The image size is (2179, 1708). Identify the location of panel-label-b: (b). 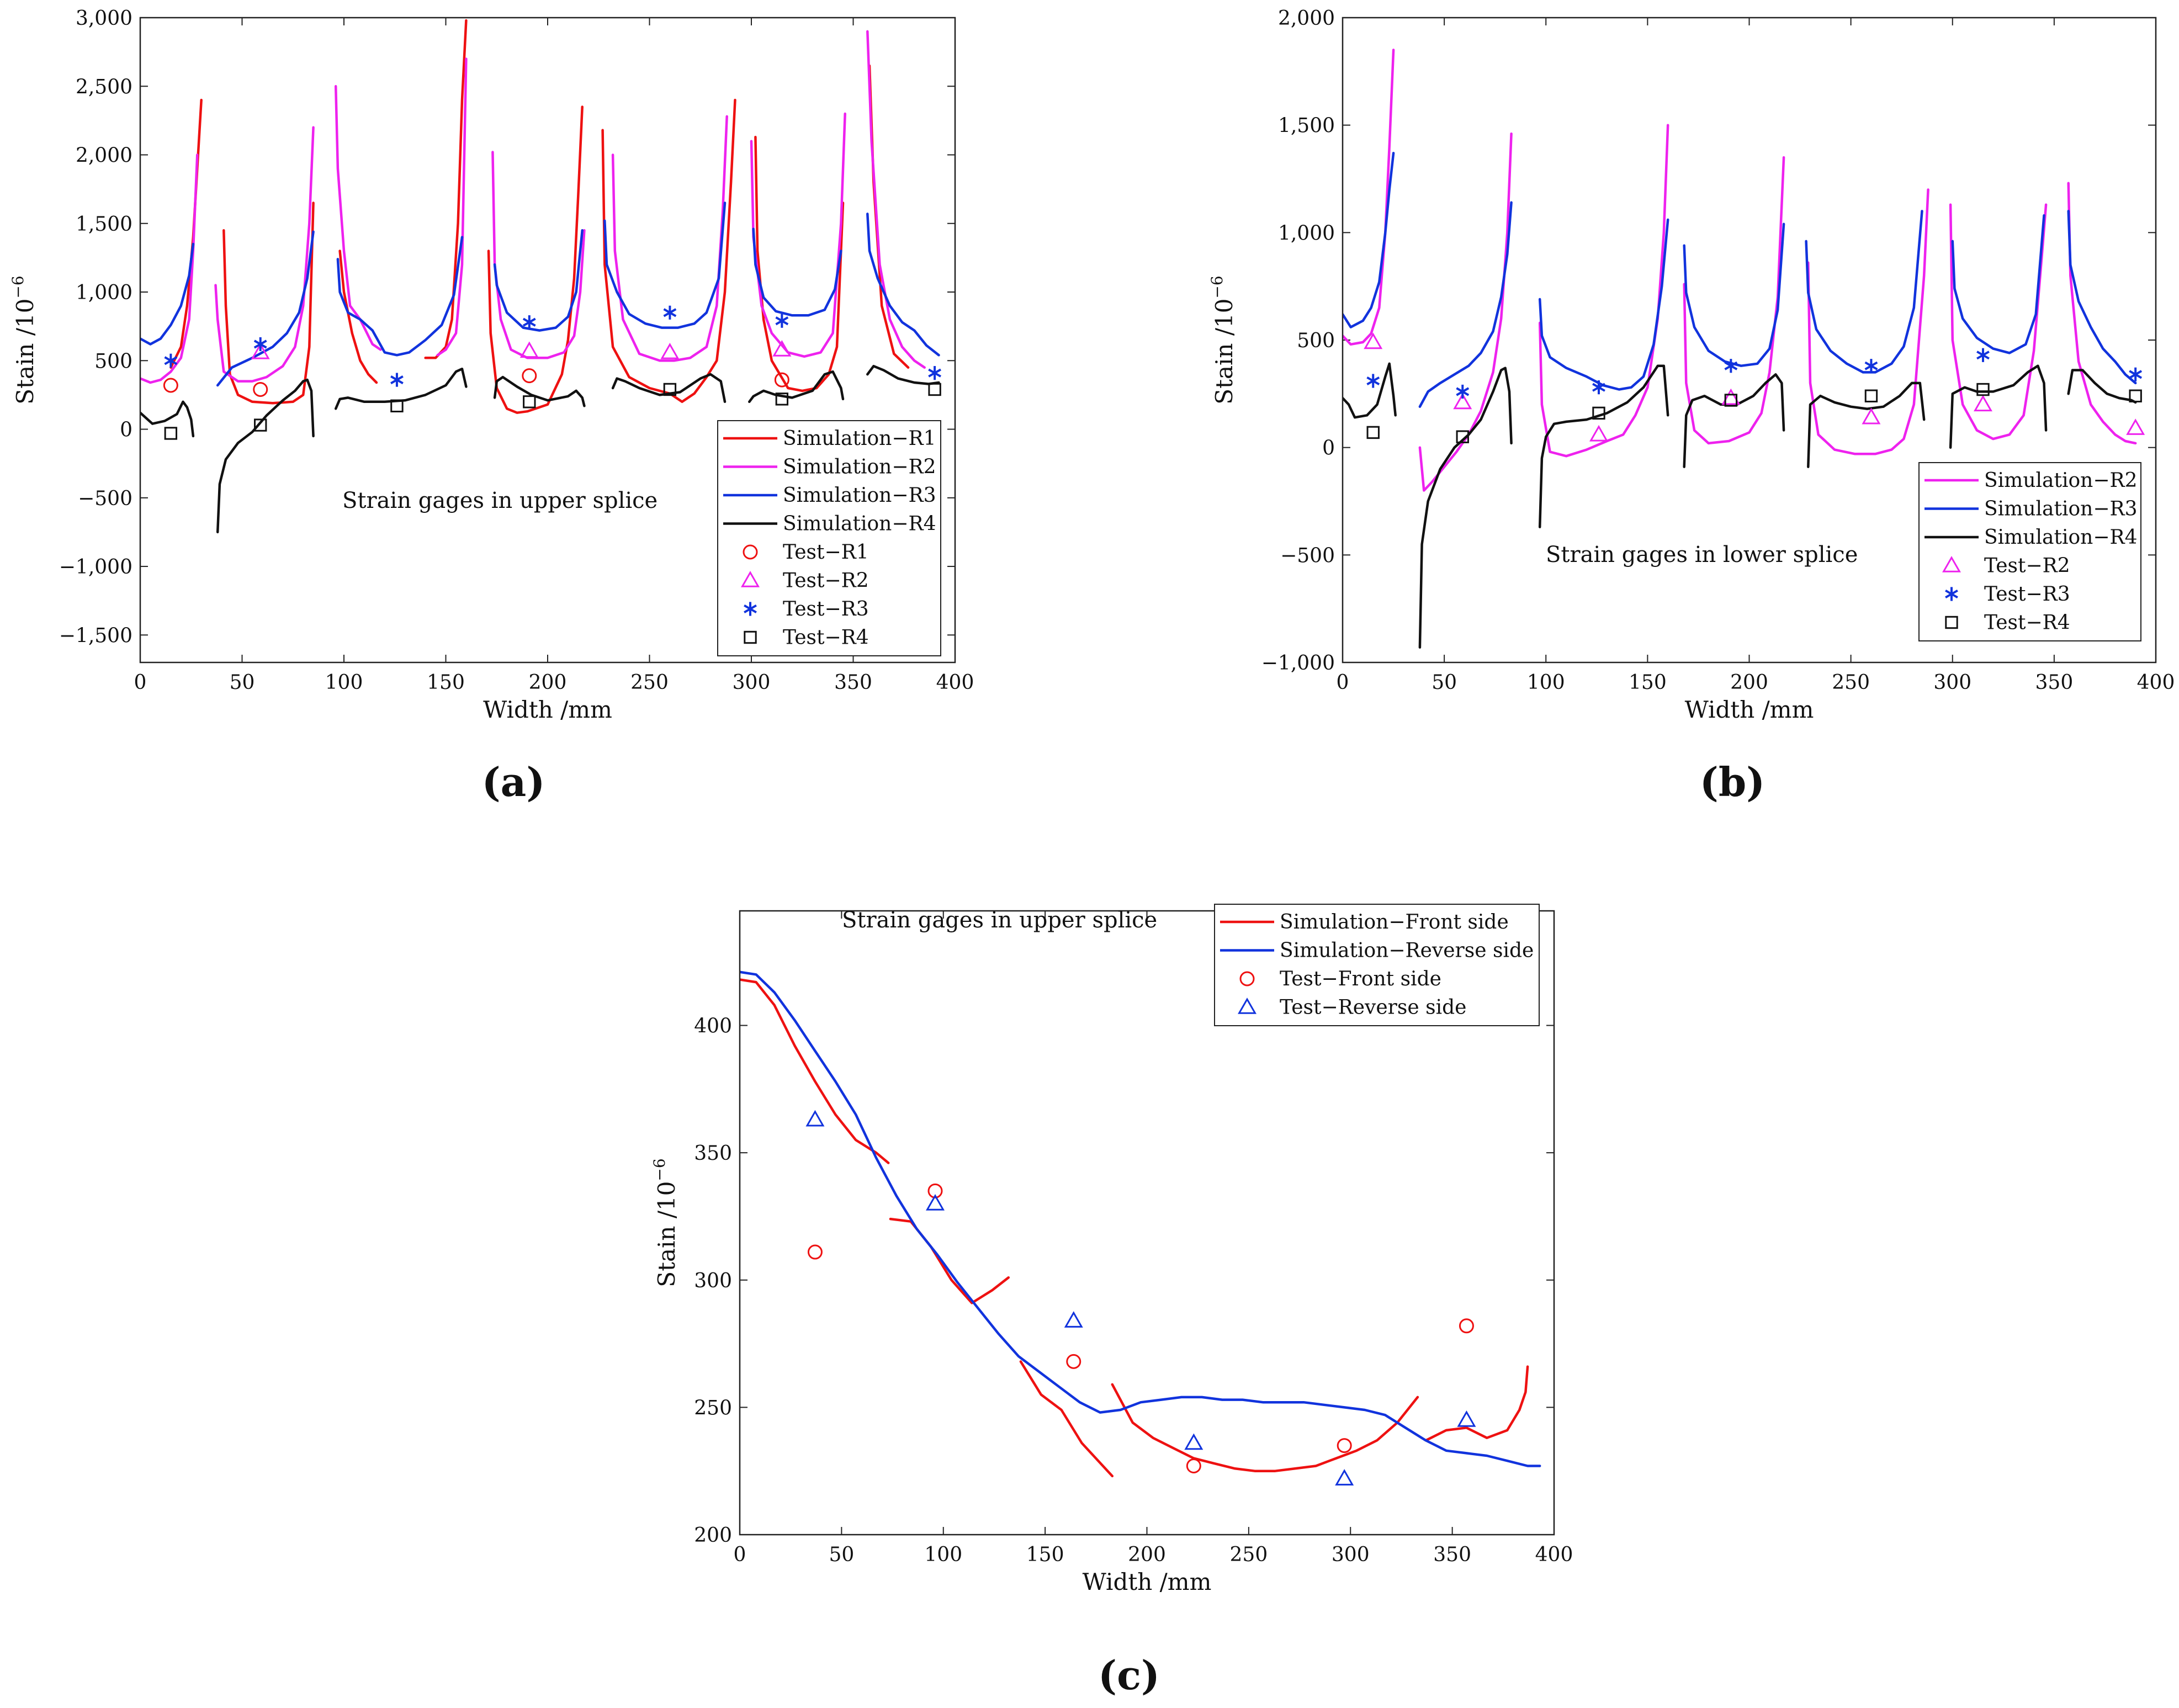
(1733, 781).